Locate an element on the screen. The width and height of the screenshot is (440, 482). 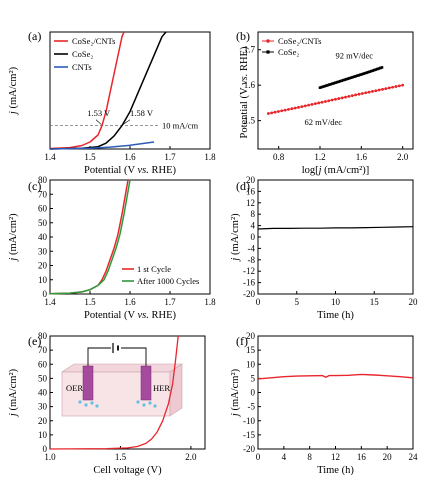
y-tick-label: -4 is located at coordinates (252, 248).